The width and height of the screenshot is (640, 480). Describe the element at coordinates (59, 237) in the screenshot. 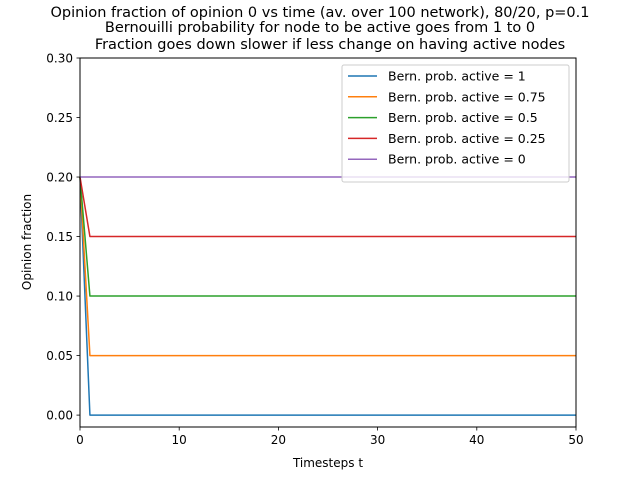

I see `y-tick-label: 0.15` at that location.